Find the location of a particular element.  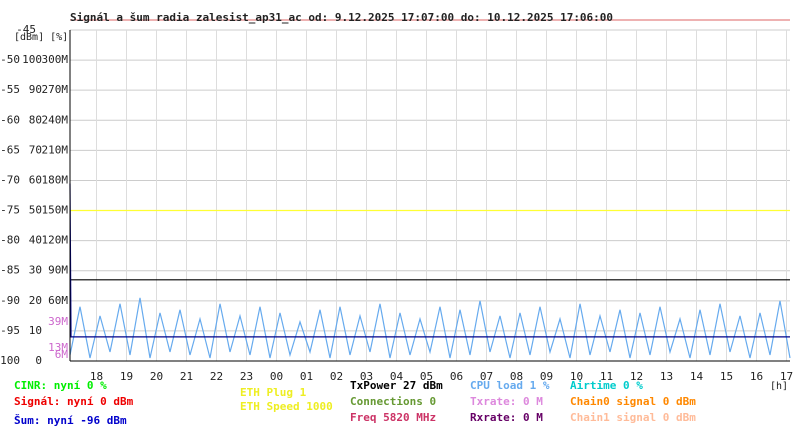

y2-tick-label: 70 is located at coordinates (35, 149).